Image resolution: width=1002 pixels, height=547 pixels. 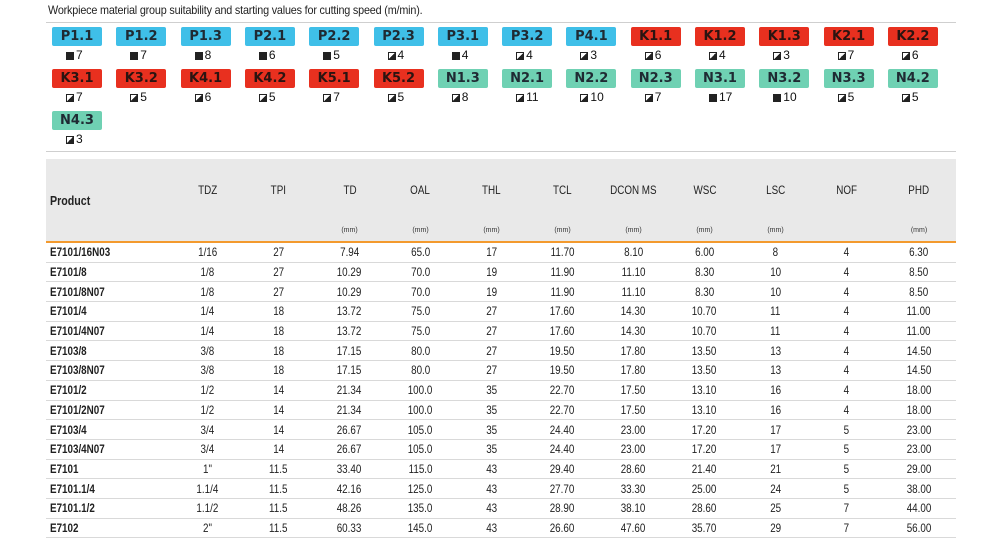 What do you see at coordinates (349, 311) in the screenshot?
I see `table-cell: 13.72` at bounding box center [349, 311].